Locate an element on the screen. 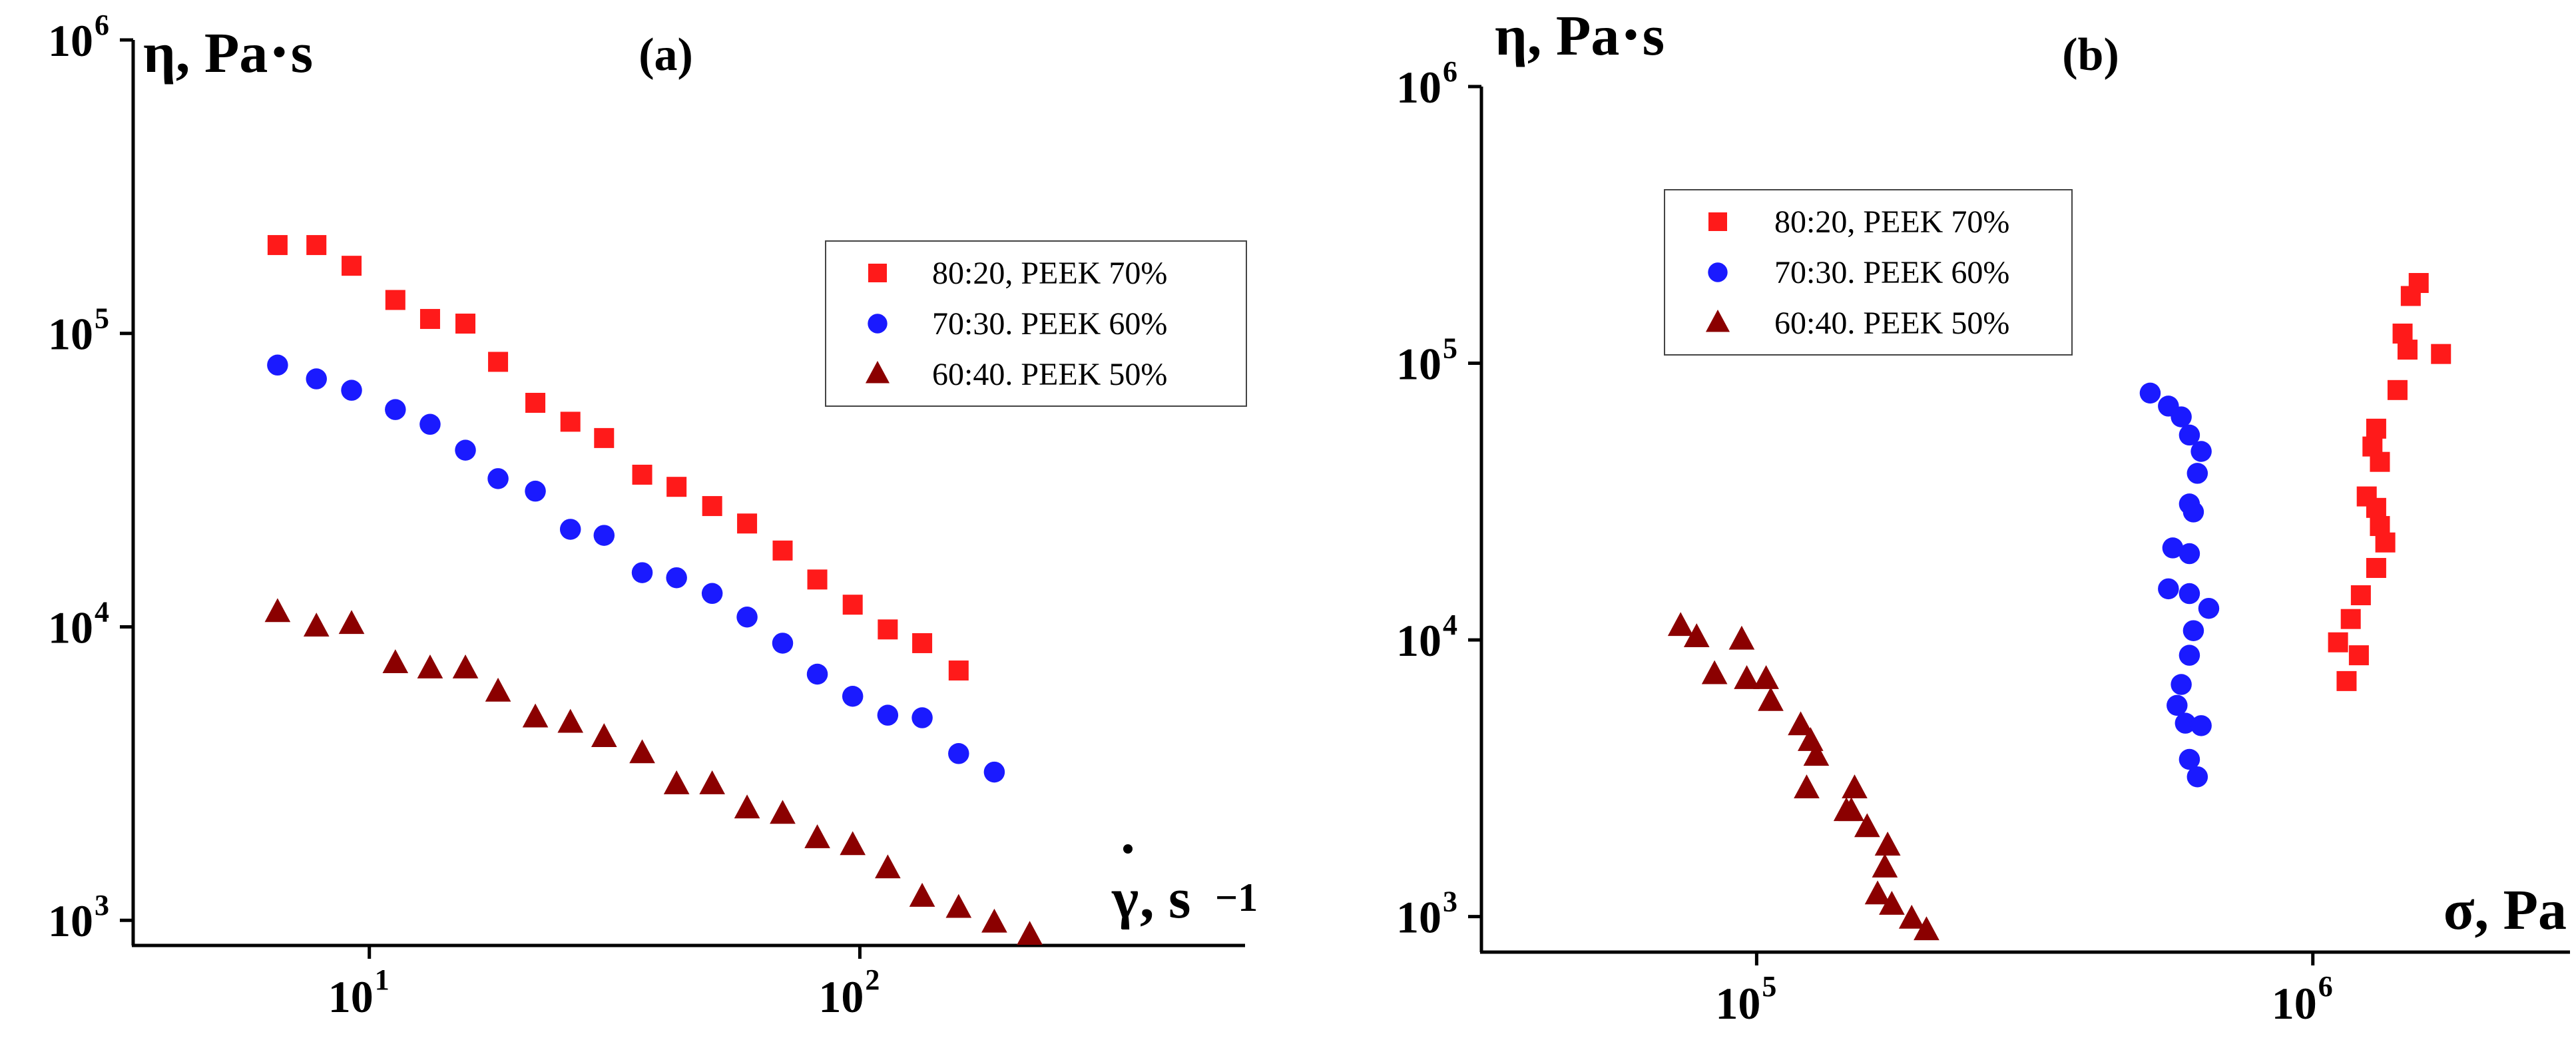 This screenshot has height=1048, width=2576. y-axis-label: η, Pa⋅s is located at coordinates (1580, 35).